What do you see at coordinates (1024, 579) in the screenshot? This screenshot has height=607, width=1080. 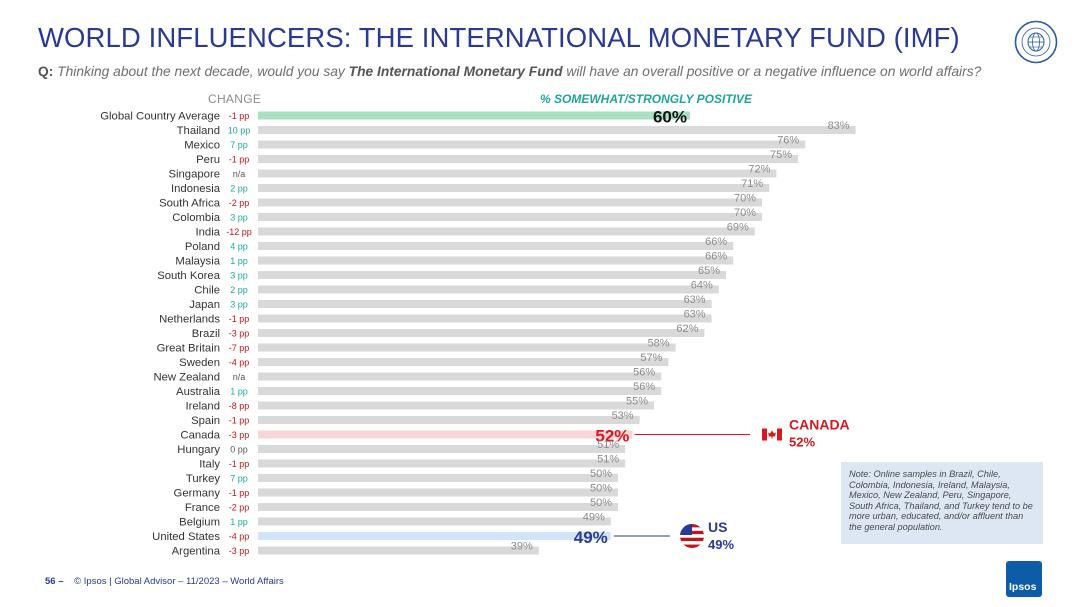 I see `ipsos-logo: Ipsos` at bounding box center [1024, 579].